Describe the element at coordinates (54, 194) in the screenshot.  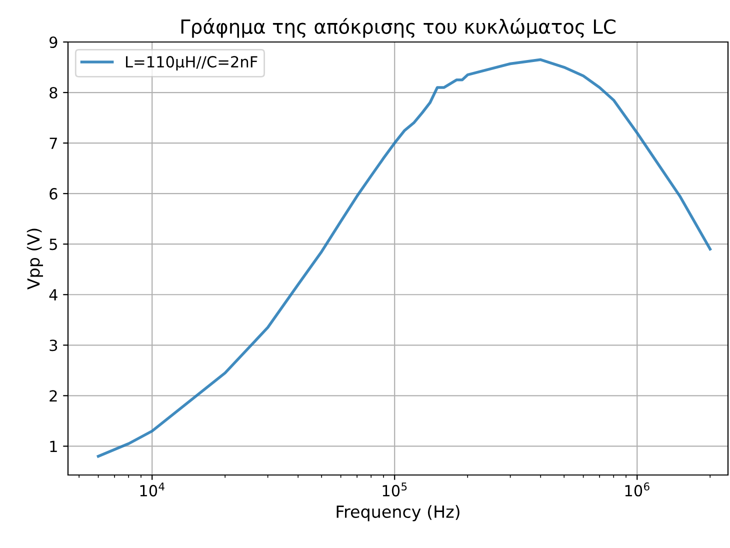
I see `y-tick-label: 6` at that location.